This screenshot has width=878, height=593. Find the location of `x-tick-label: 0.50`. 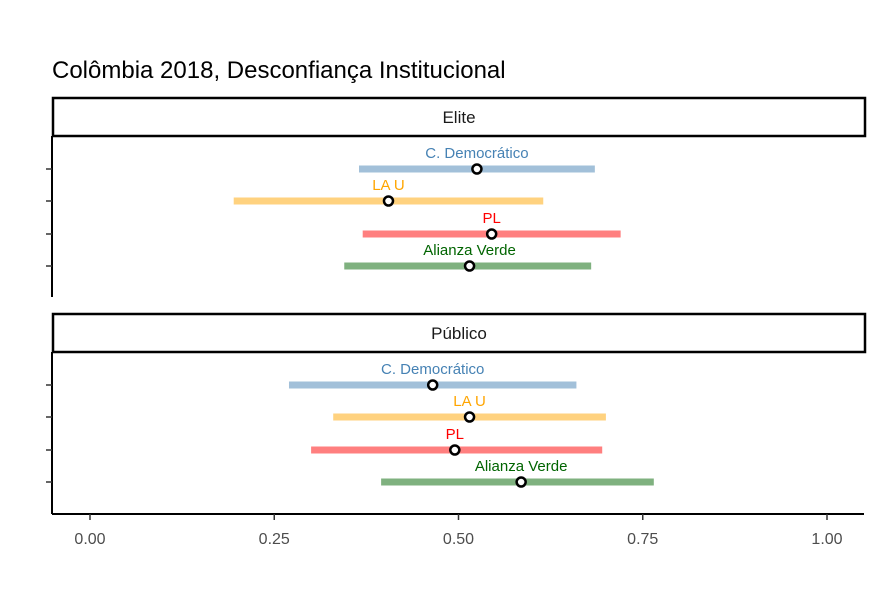

x-tick-label: 0.50 is located at coordinates (458, 539).